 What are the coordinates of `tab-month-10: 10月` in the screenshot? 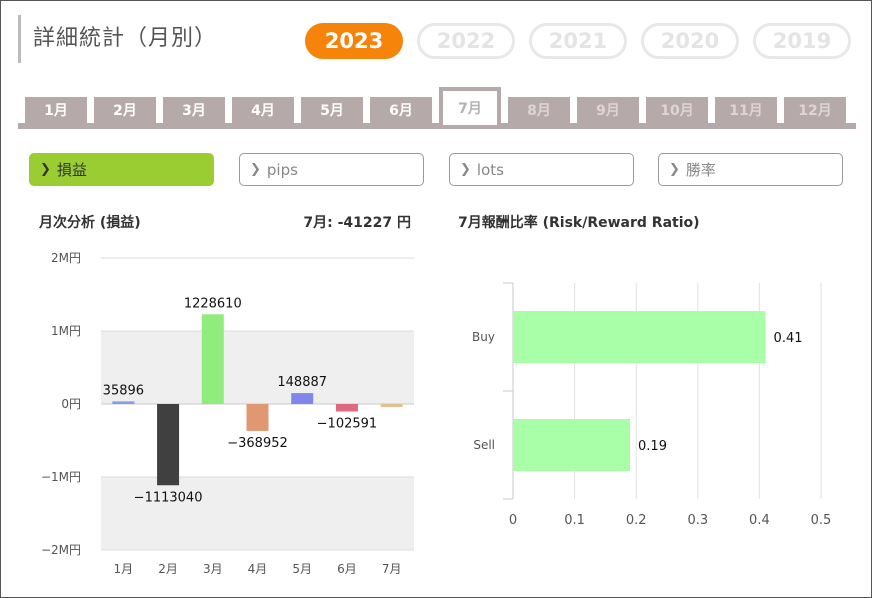 It's located at (677, 110).